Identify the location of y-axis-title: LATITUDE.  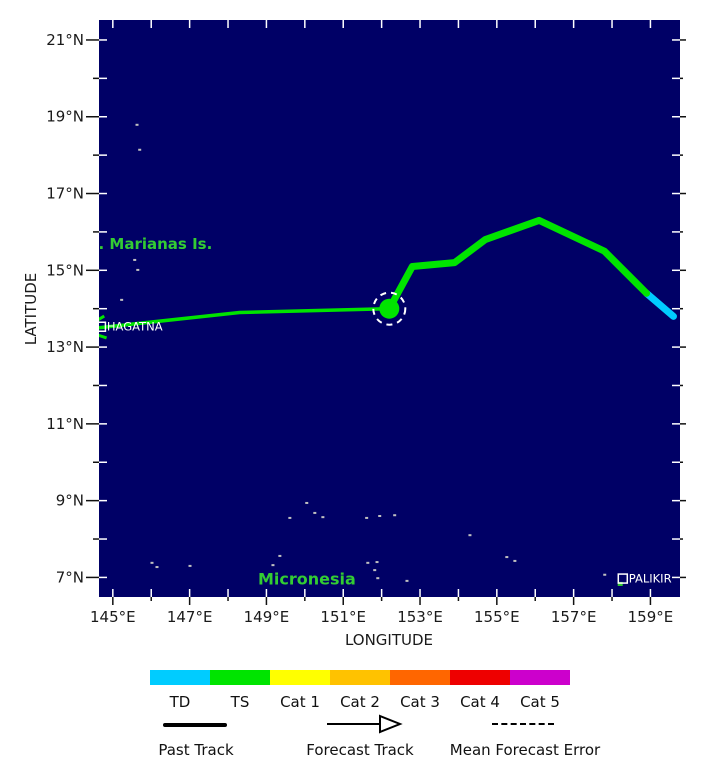
(31, 309).